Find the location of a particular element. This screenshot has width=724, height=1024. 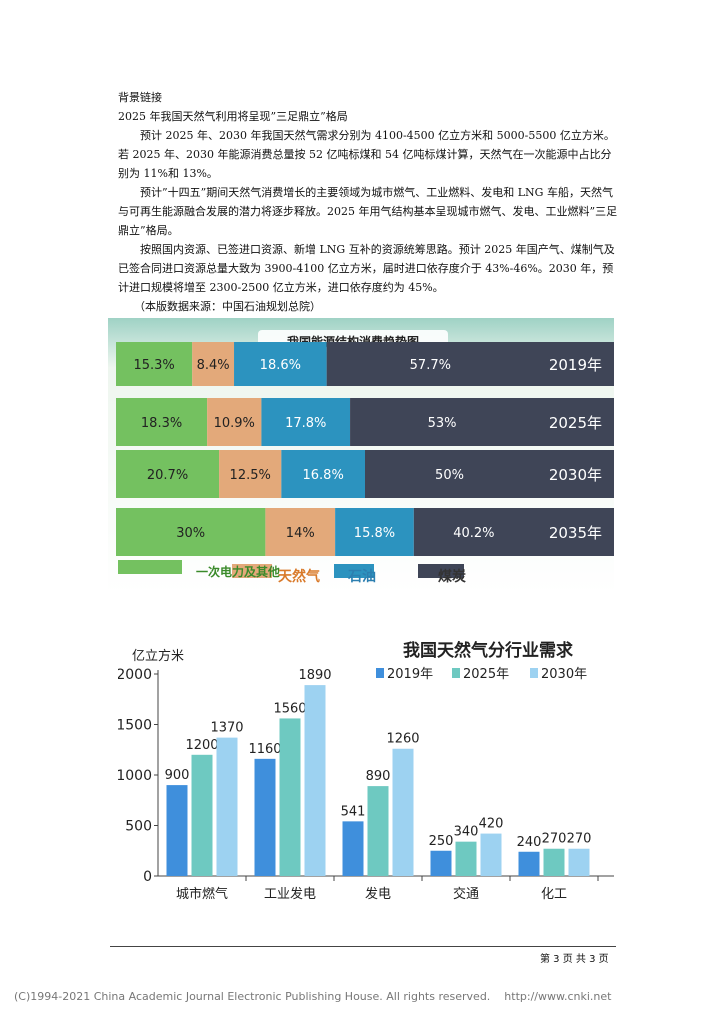

bar-segment-label: 15.8% is located at coordinates (374, 533).